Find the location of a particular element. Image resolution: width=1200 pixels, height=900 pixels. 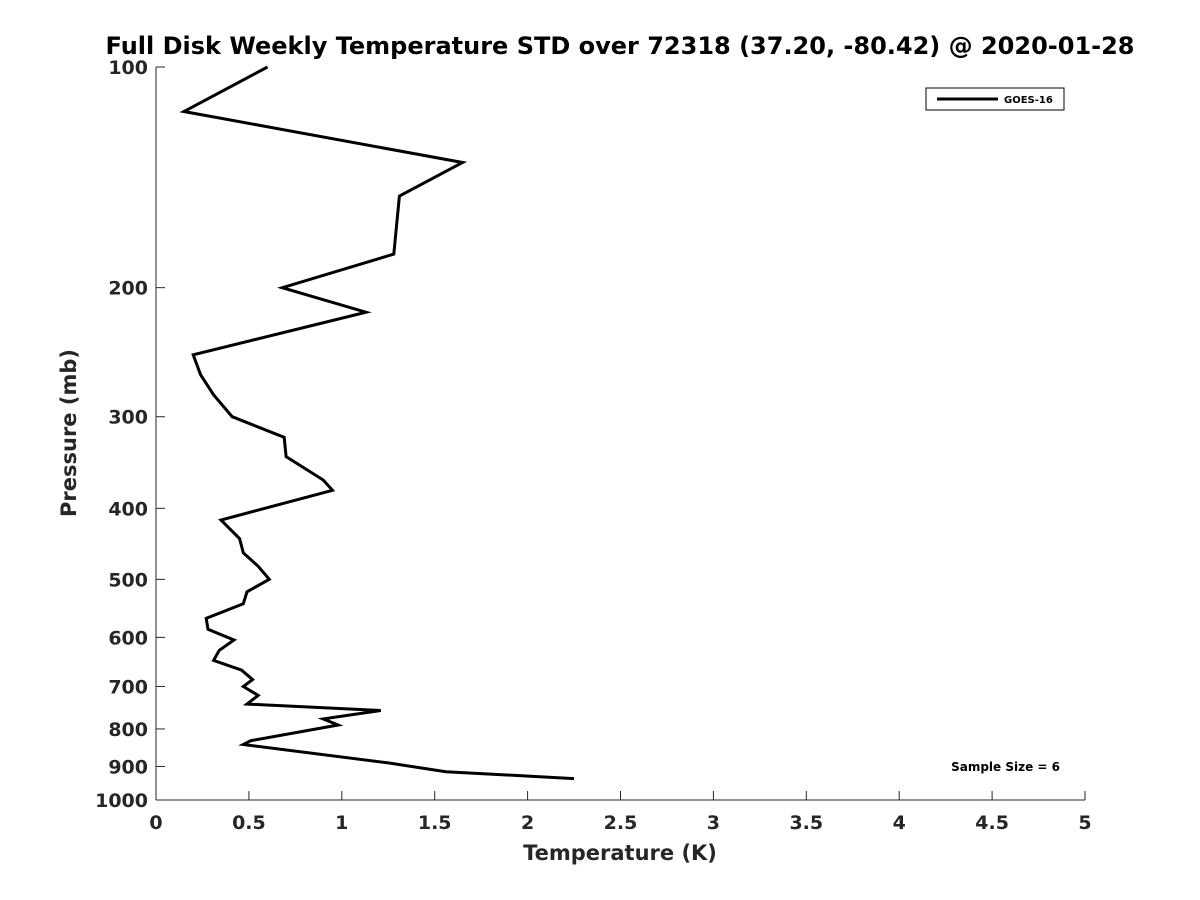

y-axis-label: Pressure (mb) is located at coordinates (69, 433).